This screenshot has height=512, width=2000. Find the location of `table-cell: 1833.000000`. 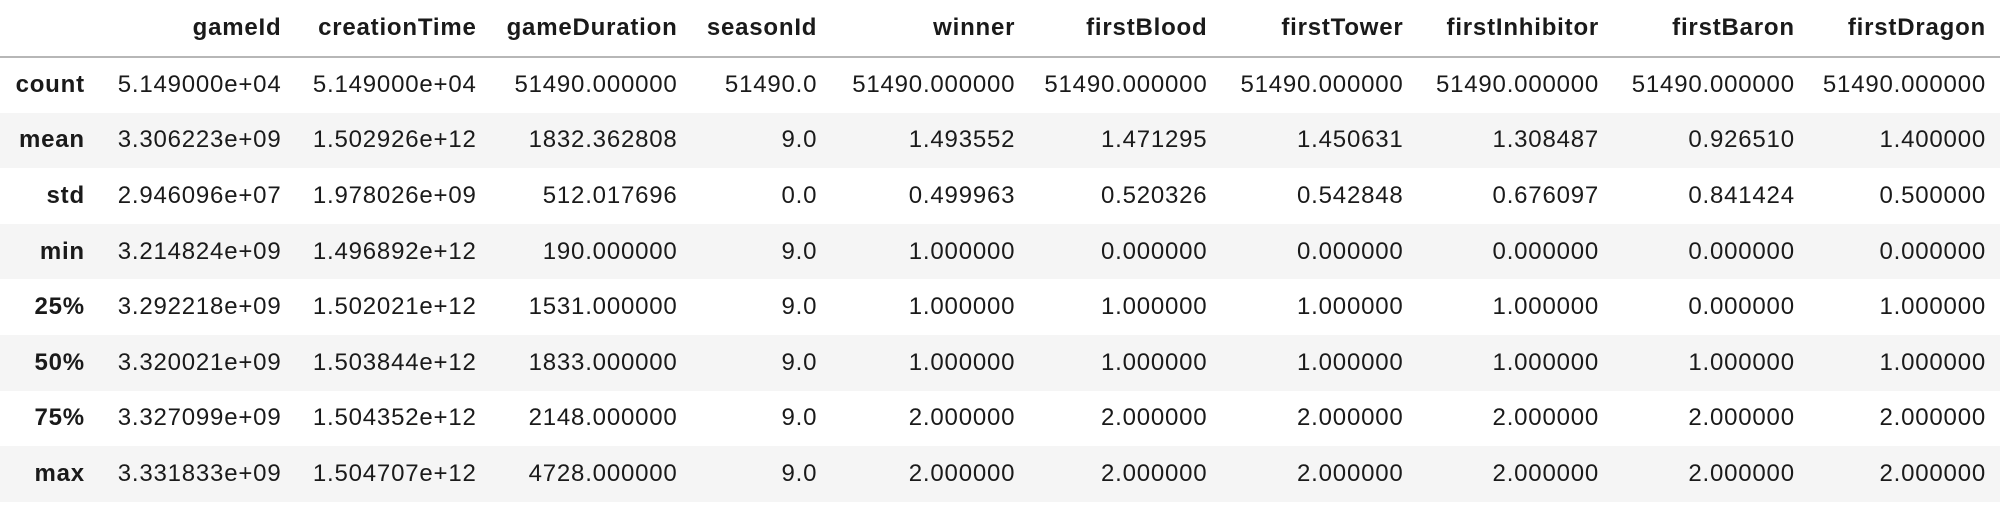

table-cell: 1833.000000 is located at coordinates (603, 362).